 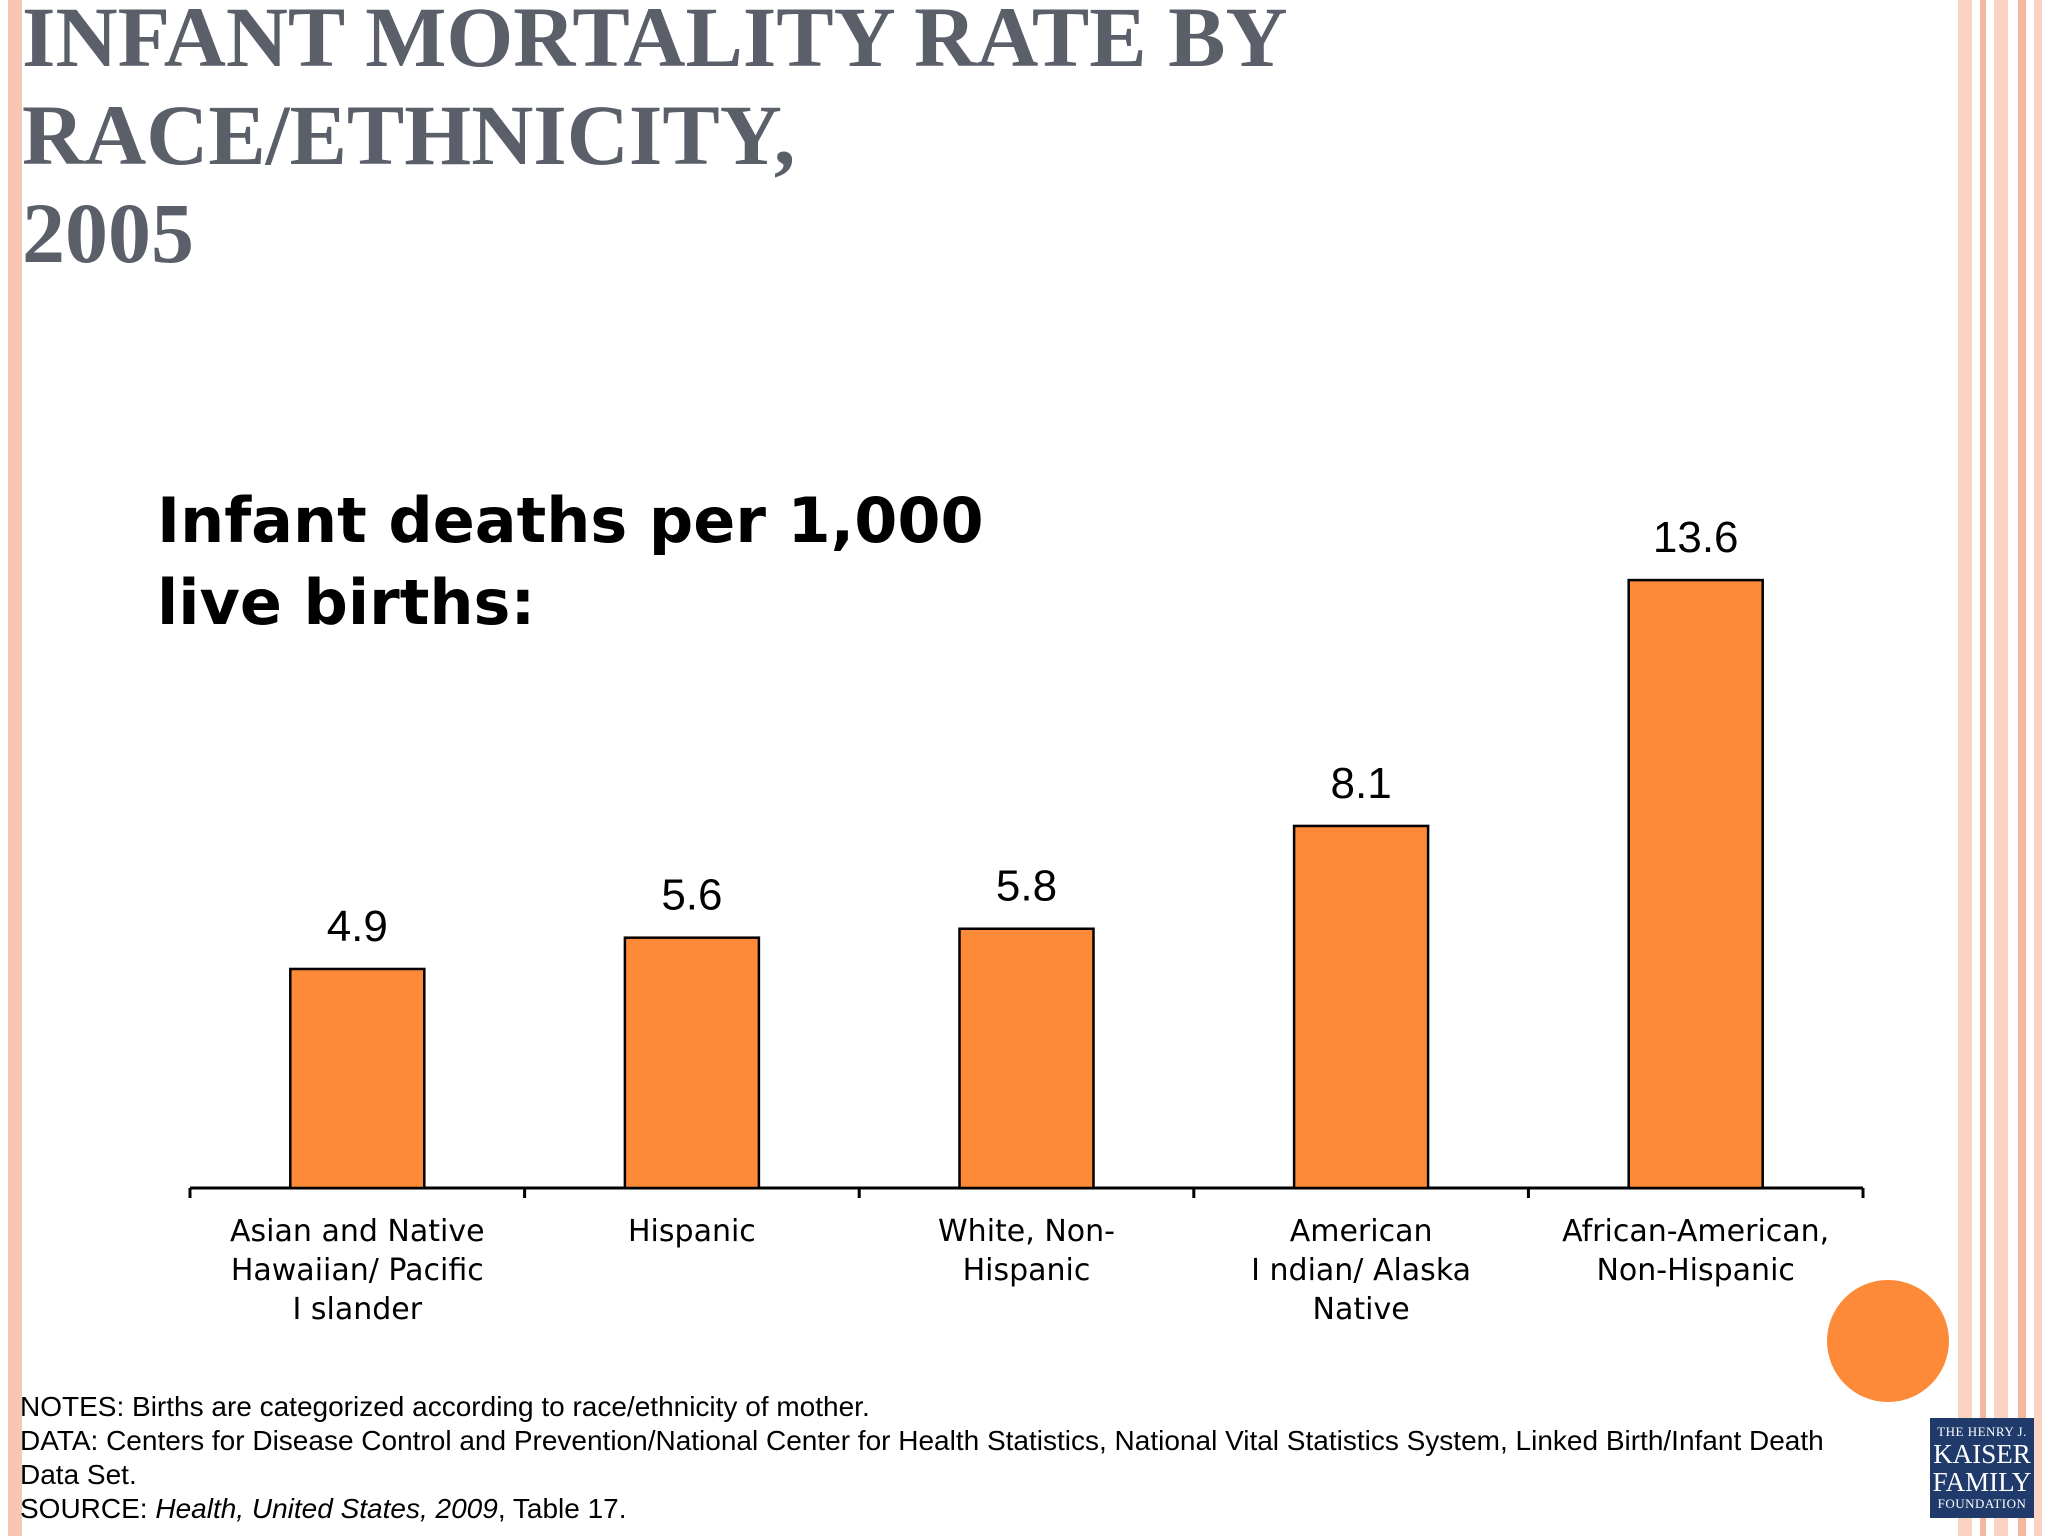 I want to click on x-tick-label: African-American,, so click(x=1695, y=1231).